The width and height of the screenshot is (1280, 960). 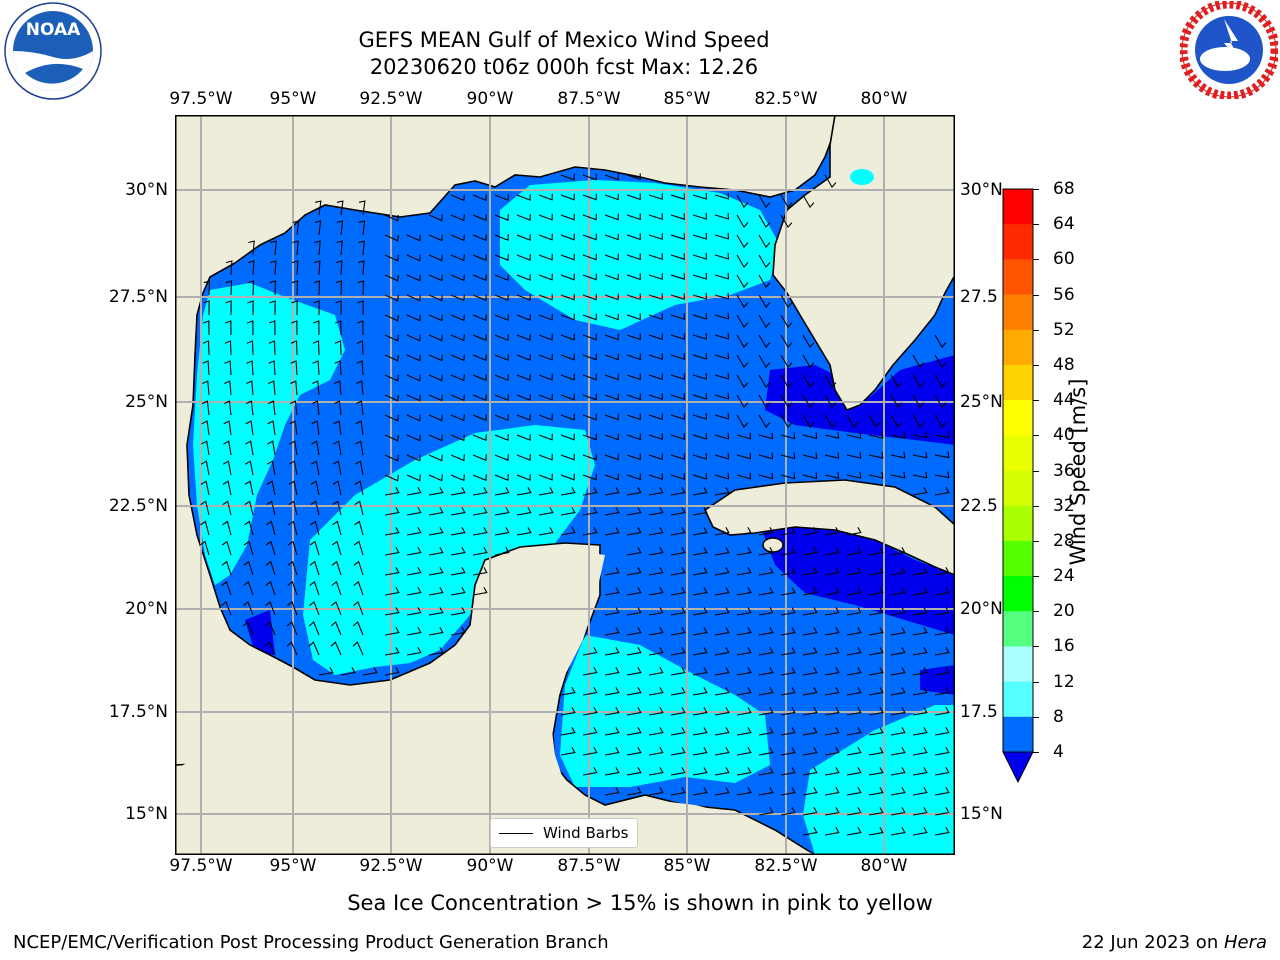 I want to click on footer-machine: Hera, so click(x=1245, y=942).